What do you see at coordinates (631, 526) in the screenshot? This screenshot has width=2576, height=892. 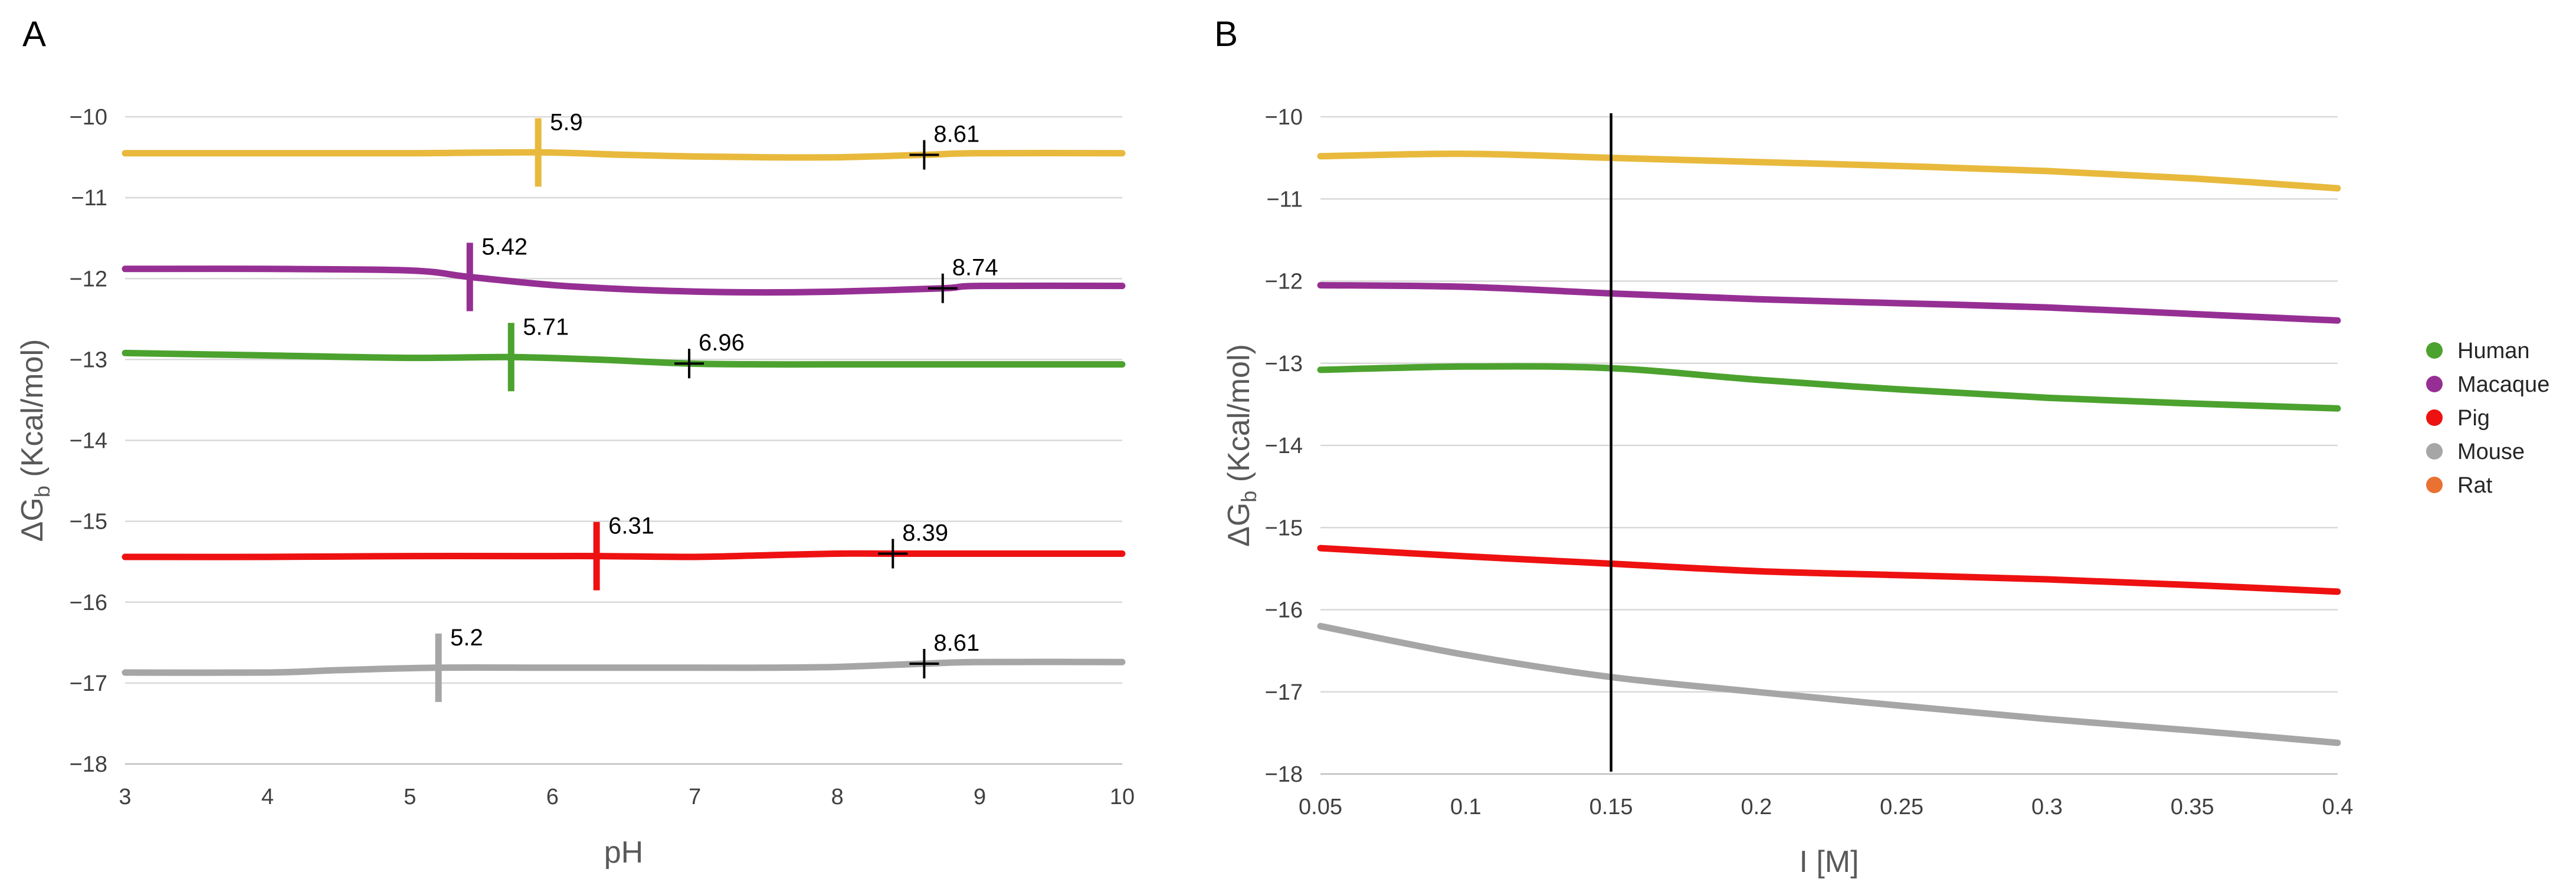 I see `pka-annotation: 6.31` at bounding box center [631, 526].